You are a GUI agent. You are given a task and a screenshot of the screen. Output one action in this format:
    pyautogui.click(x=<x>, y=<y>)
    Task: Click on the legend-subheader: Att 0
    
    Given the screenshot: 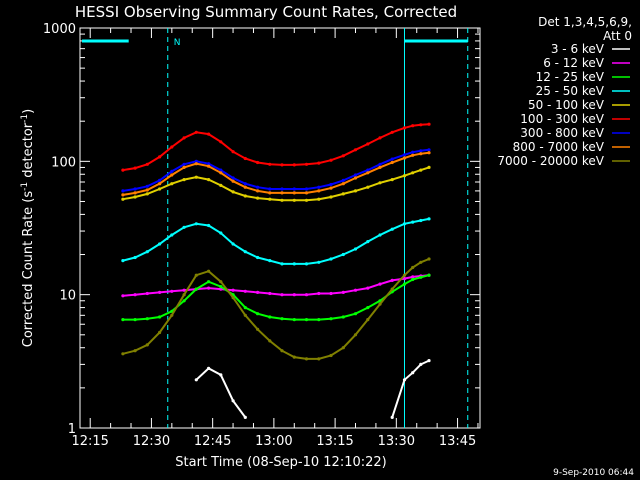 What is the action you would take?
    pyautogui.click(x=617, y=36)
    